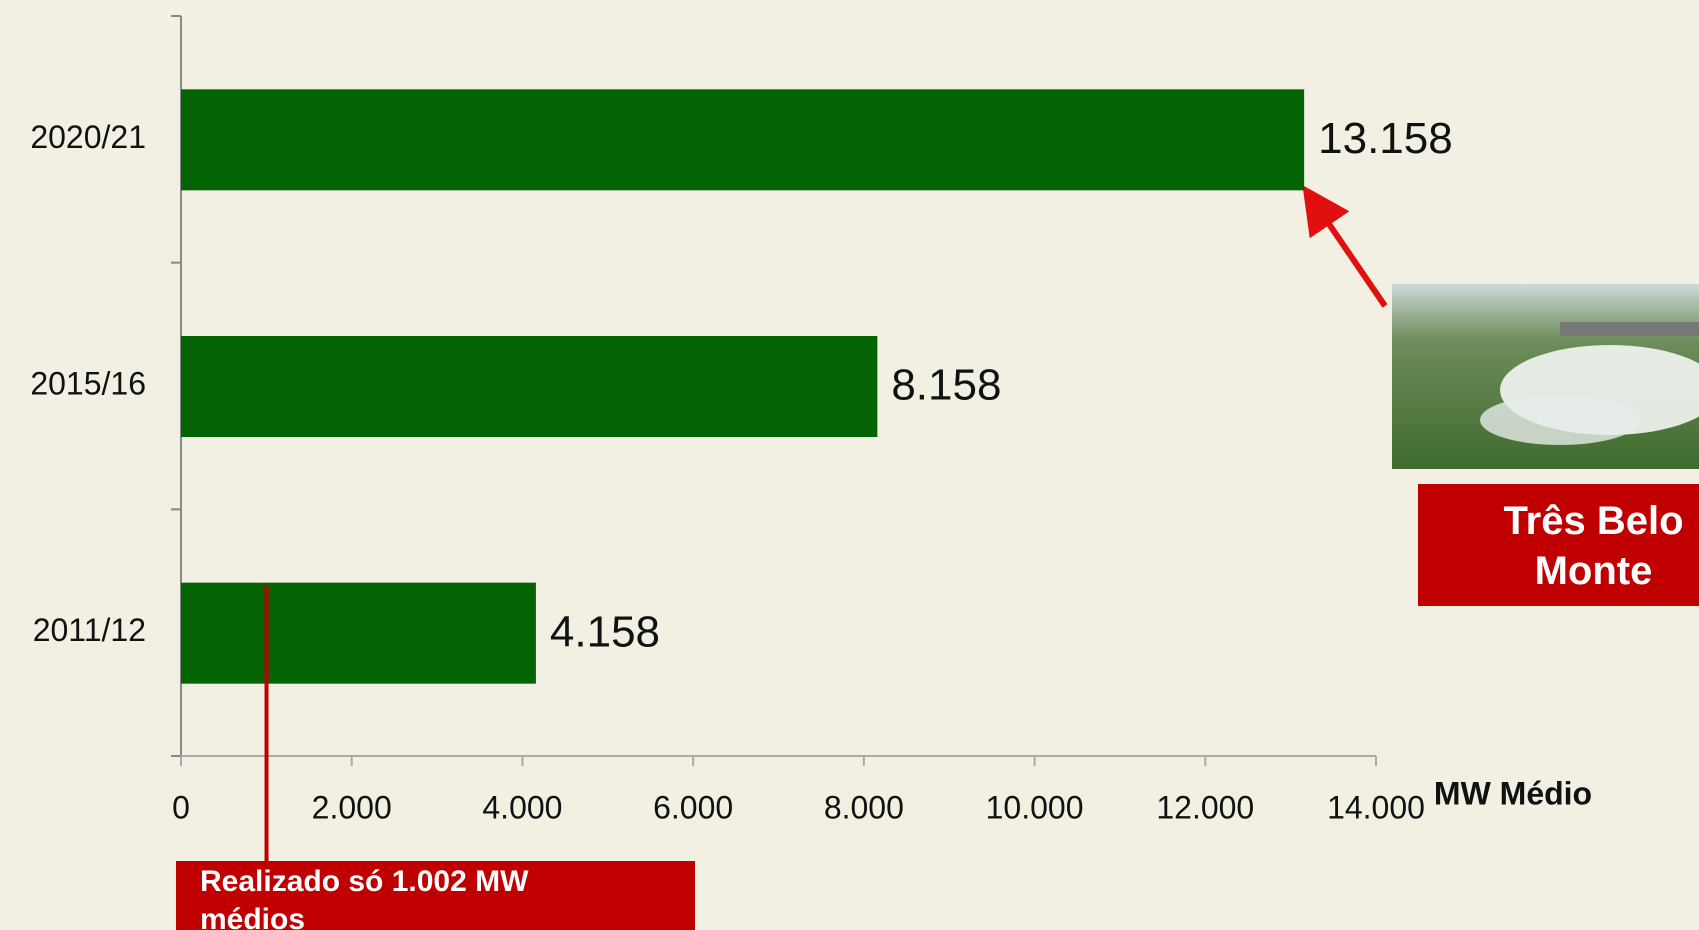 This screenshot has height=930, width=1699. Describe the element at coordinates (1345, 246) in the screenshot. I see `arrow` at that location.